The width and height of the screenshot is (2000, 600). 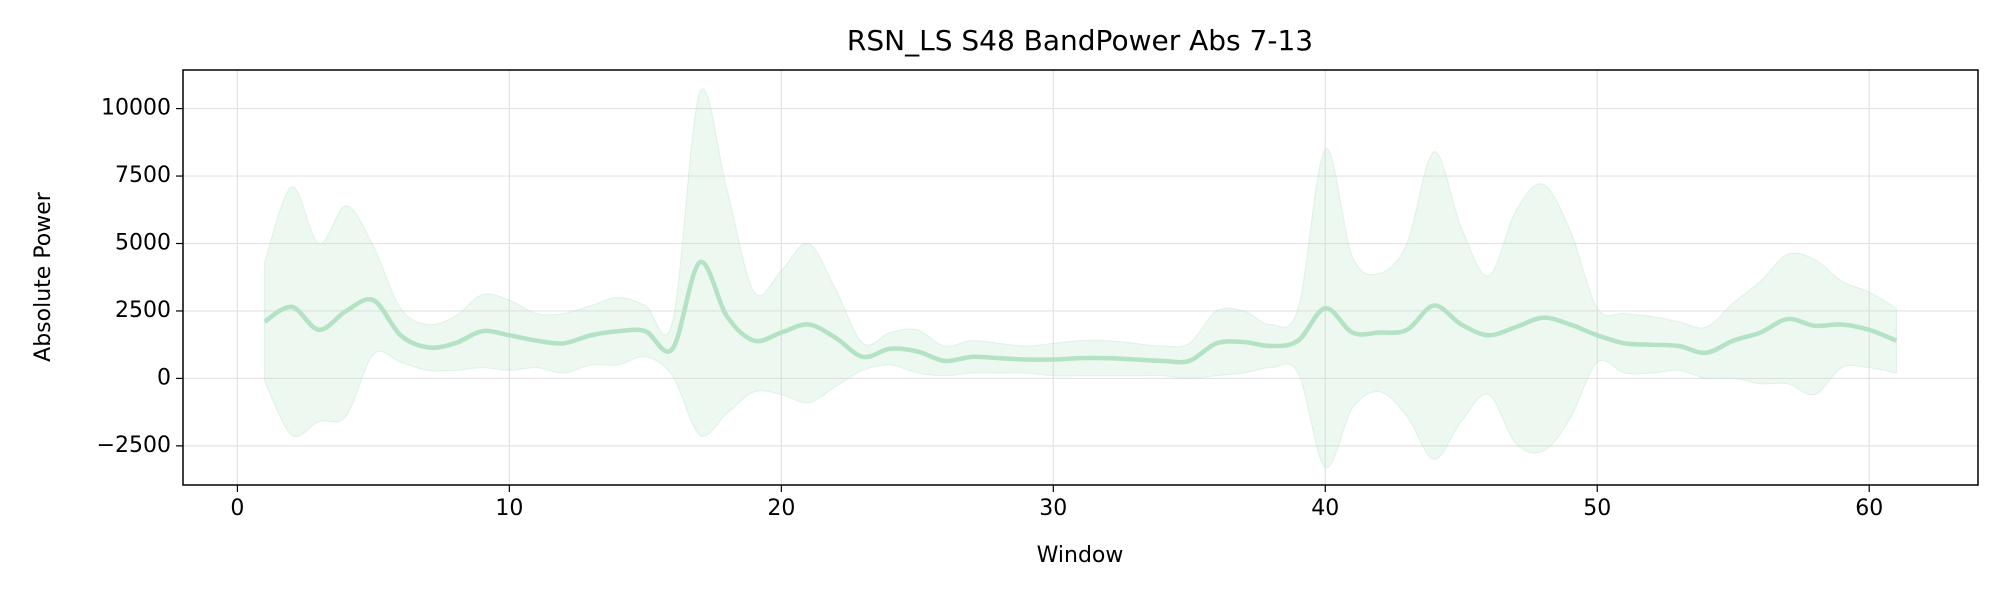 What do you see at coordinates (143, 175) in the screenshot?
I see `y-tick-label: 7500` at bounding box center [143, 175].